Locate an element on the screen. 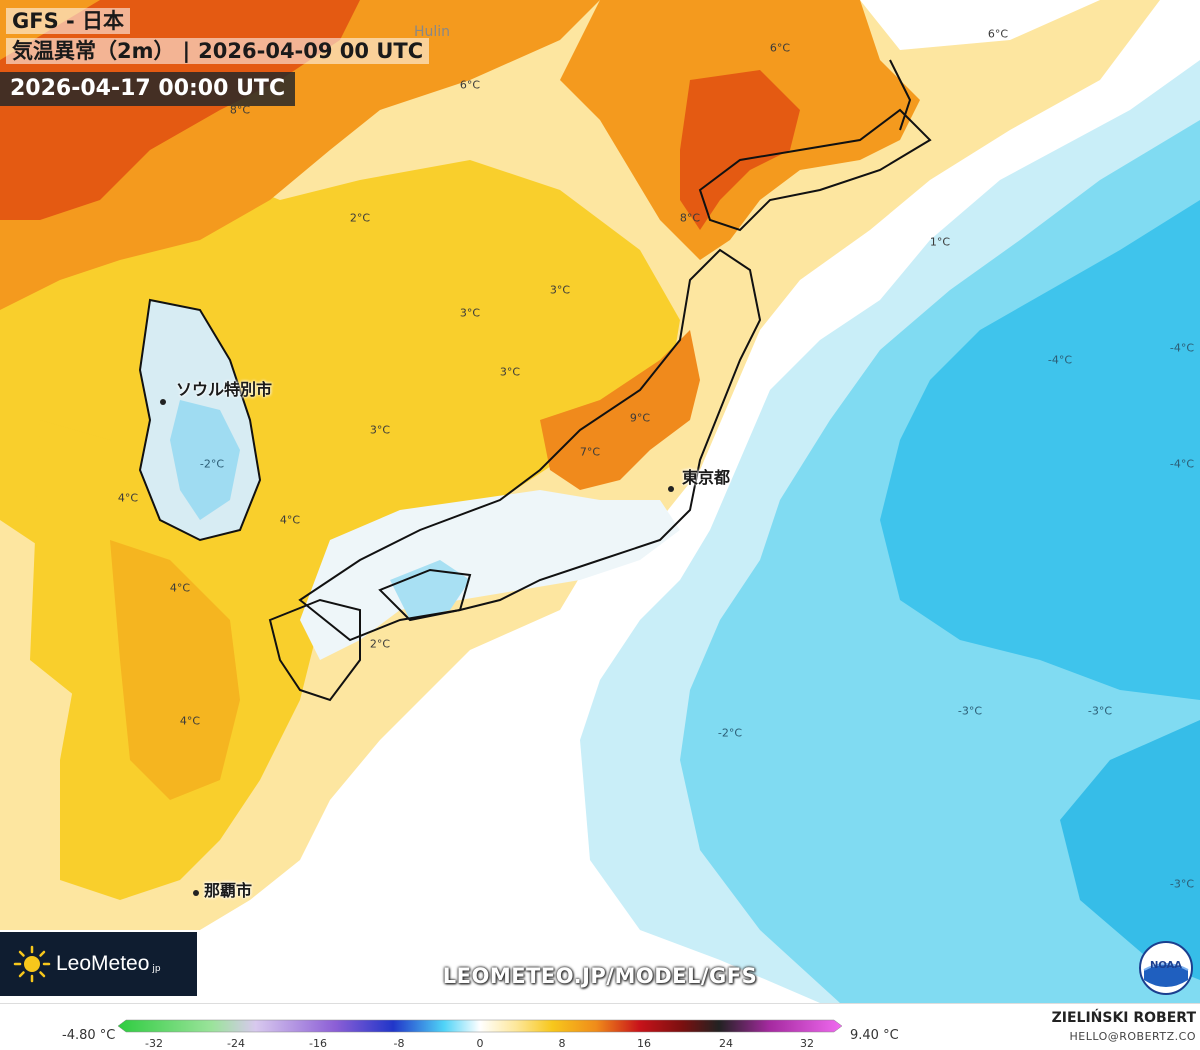 The image size is (1200, 1050). temp-label: 7°C is located at coordinates (590, 452).